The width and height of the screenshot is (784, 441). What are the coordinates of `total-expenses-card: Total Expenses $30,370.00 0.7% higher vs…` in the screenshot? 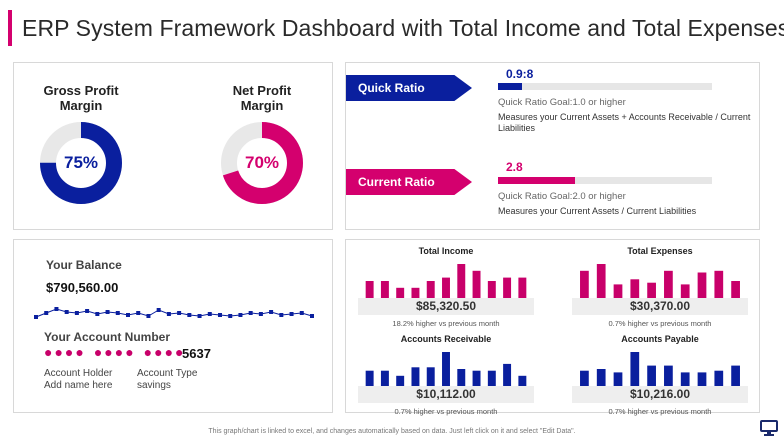 It's located at (660, 287).